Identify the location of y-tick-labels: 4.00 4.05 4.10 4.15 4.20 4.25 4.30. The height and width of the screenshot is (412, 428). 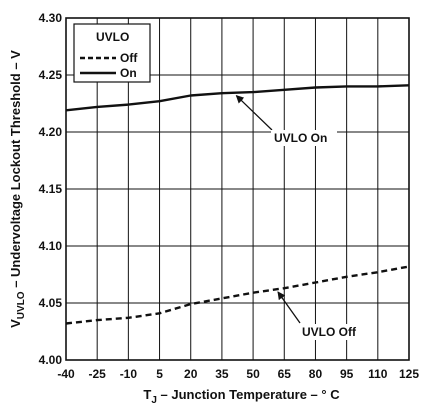
(51, 189).